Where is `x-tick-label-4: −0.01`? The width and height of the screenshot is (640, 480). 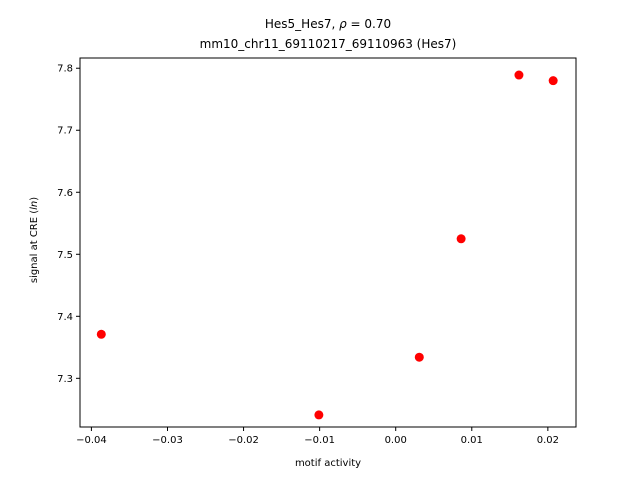 x-tick-label-4: −0.01 is located at coordinates (319, 440).